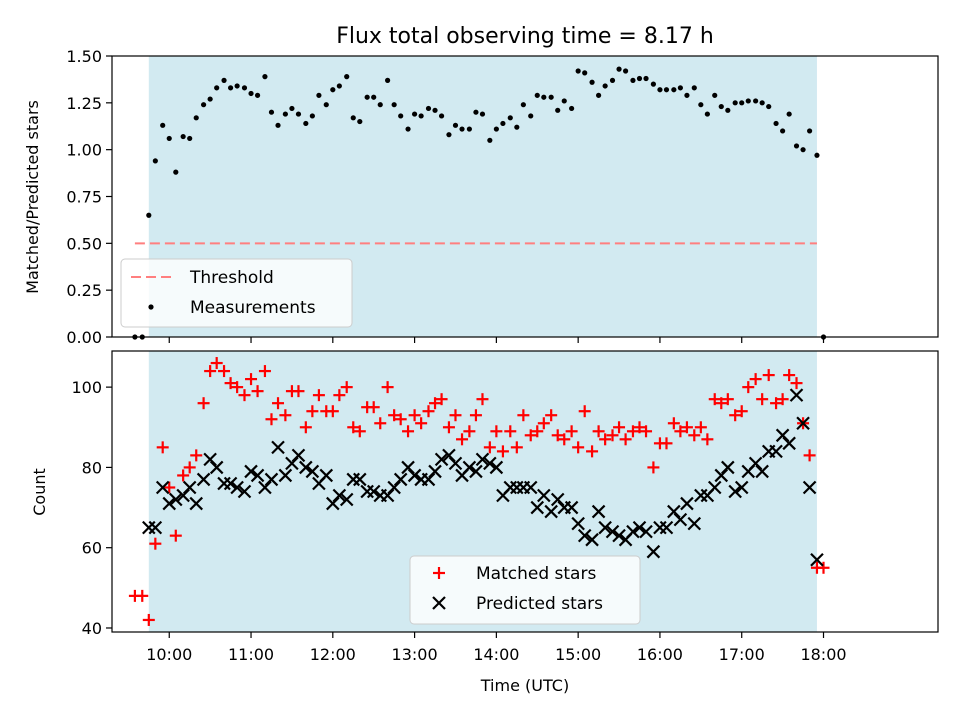 The height and width of the screenshot is (720, 960). Describe the element at coordinates (84, 103) in the screenshot. I see `top-y-tick-label: 1.25` at that location.